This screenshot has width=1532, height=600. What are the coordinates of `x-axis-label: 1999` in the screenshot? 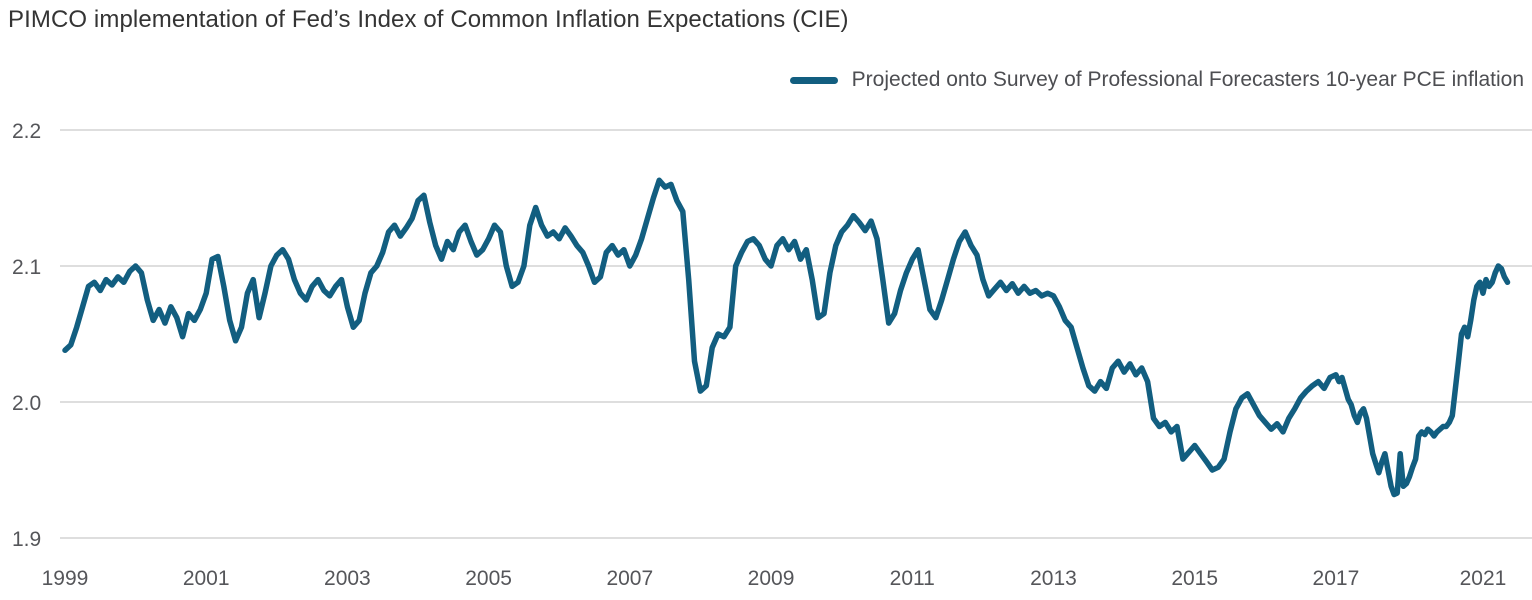 It's located at (65, 578).